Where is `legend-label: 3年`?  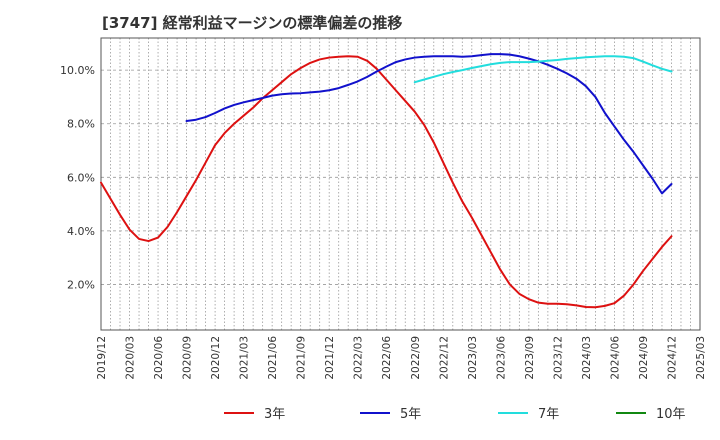
legend-label: 3年 is located at coordinates (274, 414).